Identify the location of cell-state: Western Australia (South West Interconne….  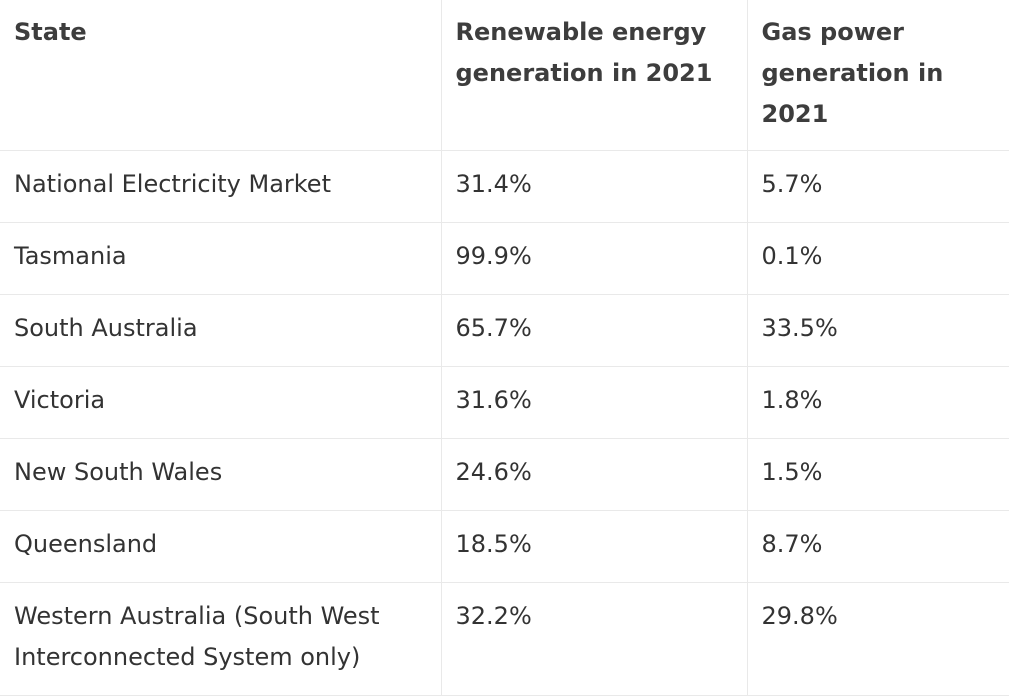
(221, 639).